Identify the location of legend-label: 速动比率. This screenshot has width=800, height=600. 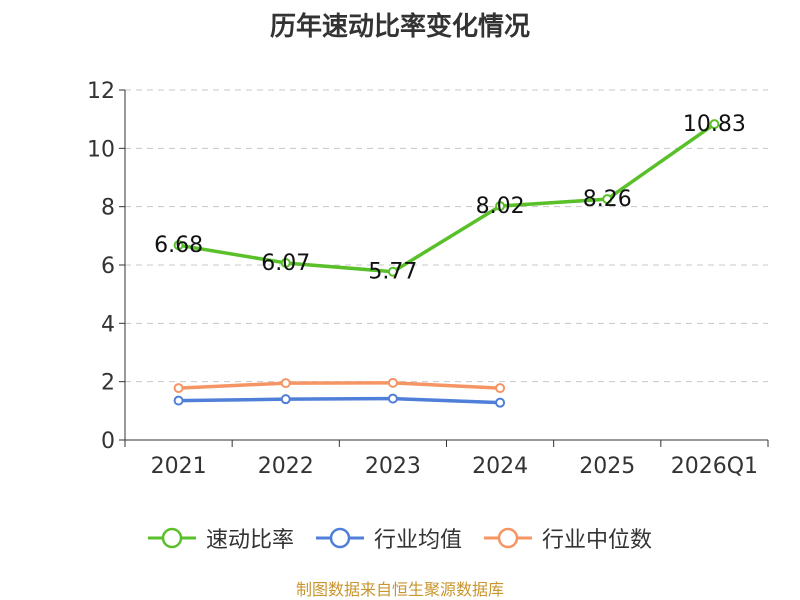
(249, 540).